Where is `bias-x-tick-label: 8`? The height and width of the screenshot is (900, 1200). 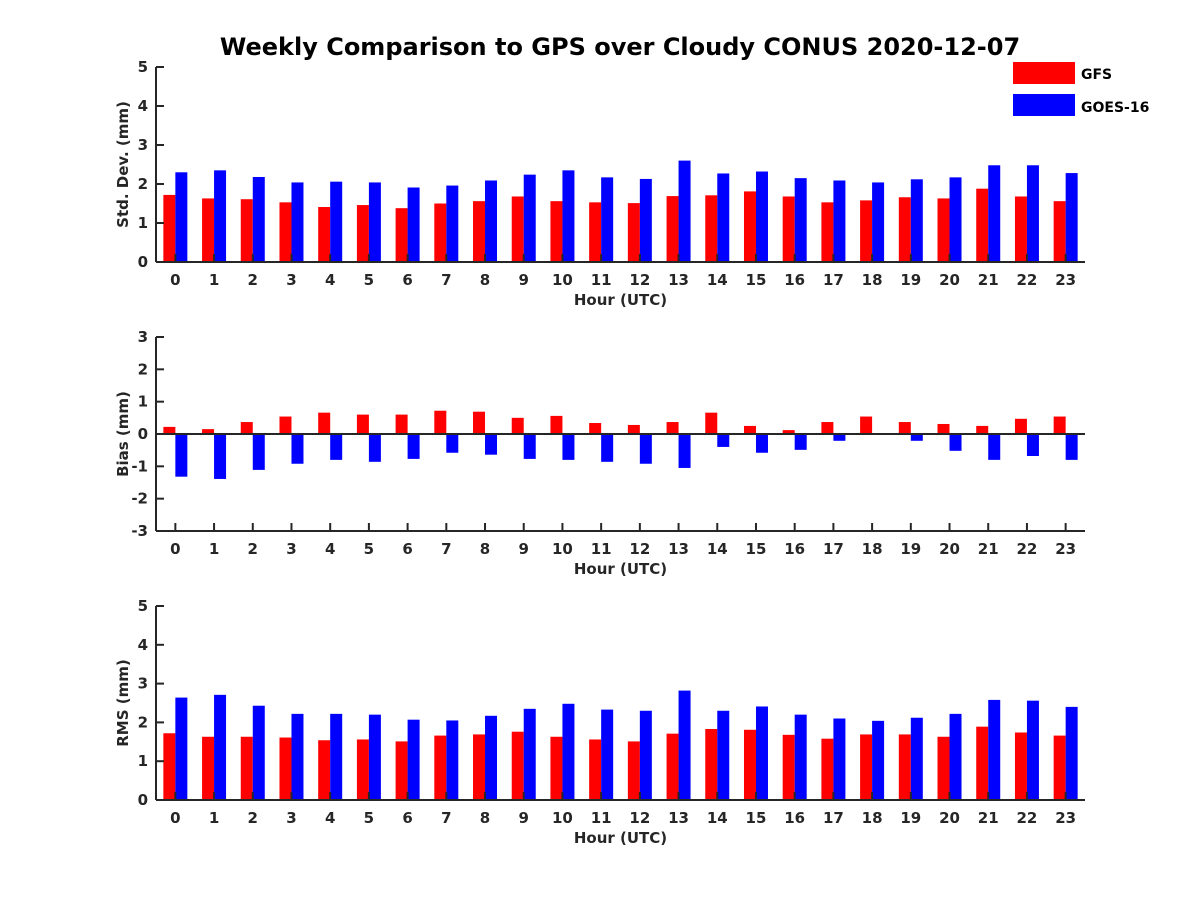 bias-x-tick-label: 8 is located at coordinates (485, 549).